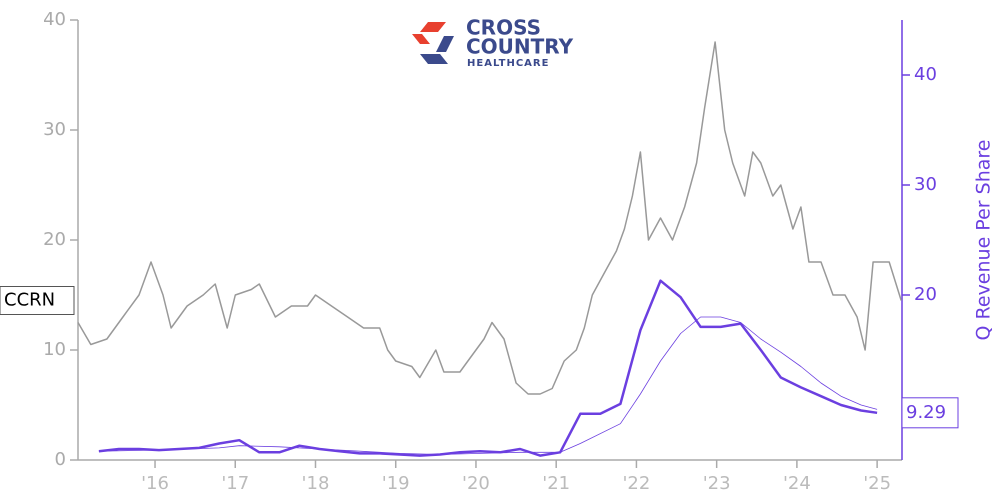 The height and width of the screenshot is (500, 1000). What do you see at coordinates (636, 483) in the screenshot?
I see `x-tick-label: '22` at bounding box center [636, 483].